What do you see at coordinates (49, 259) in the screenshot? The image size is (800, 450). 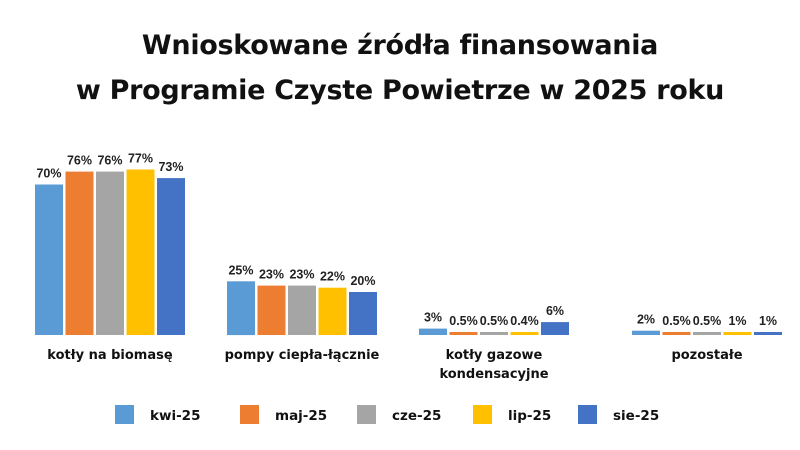 I see `bar-kwi-25-cat0` at bounding box center [49, 259].